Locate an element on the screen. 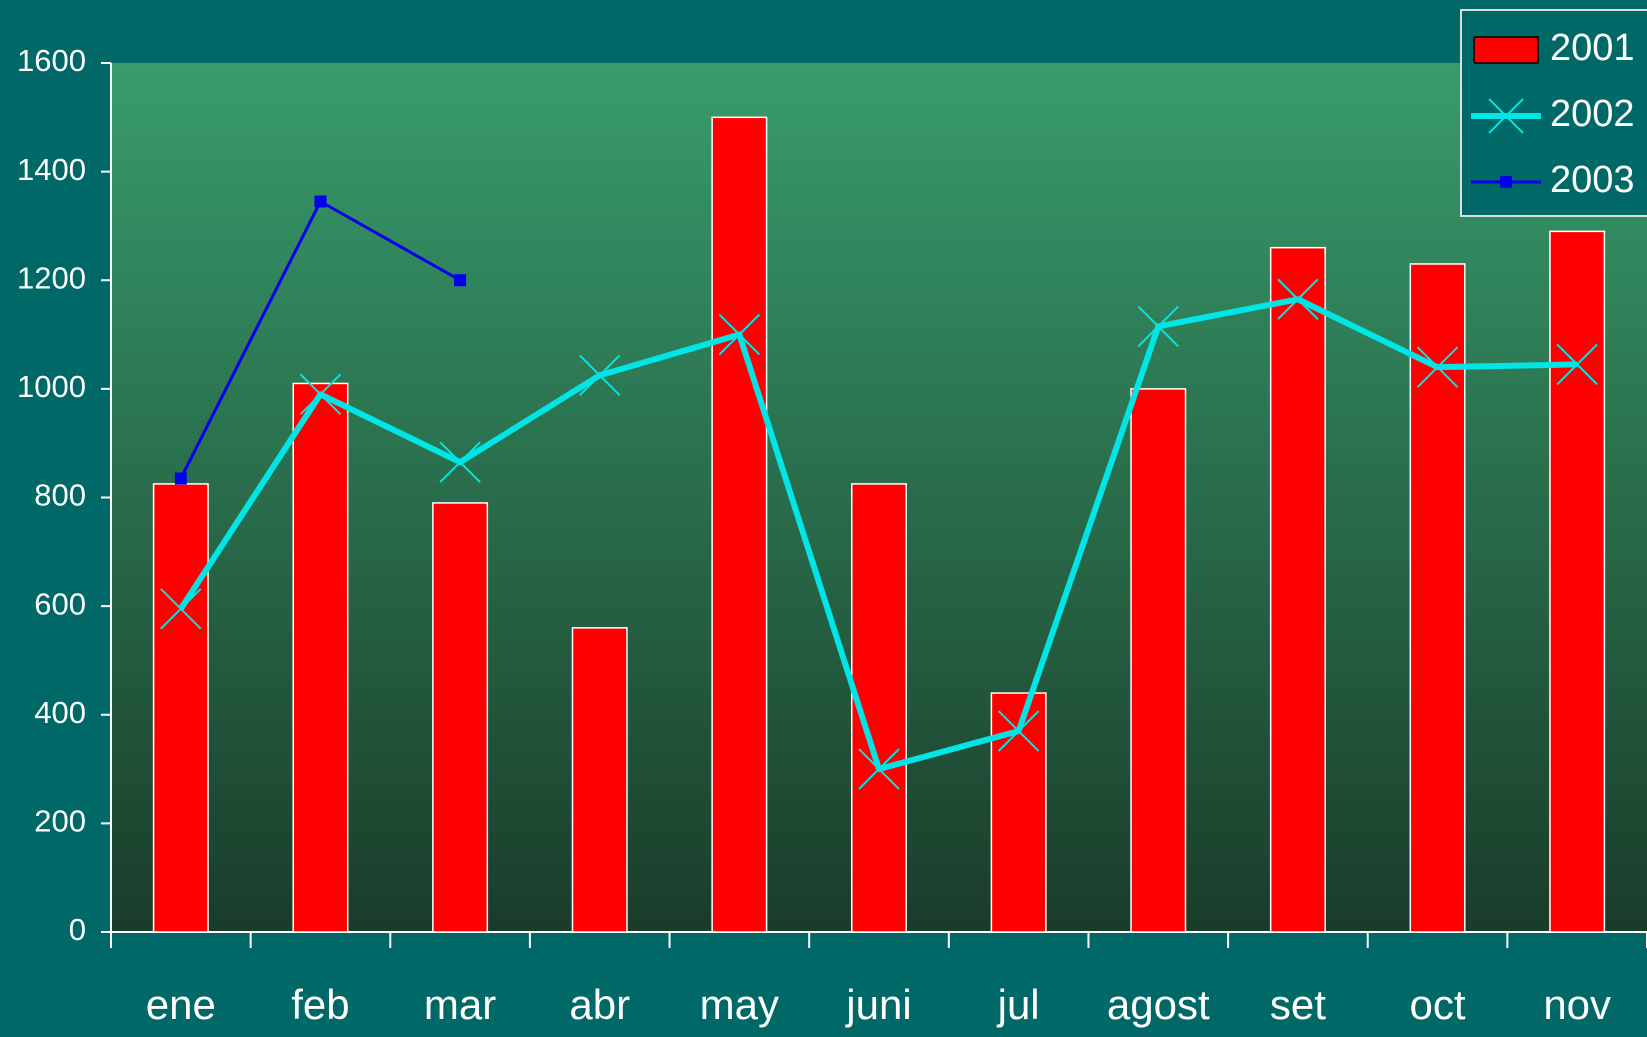  y-tick-label: 1200 is located at coordinates (51, 277).